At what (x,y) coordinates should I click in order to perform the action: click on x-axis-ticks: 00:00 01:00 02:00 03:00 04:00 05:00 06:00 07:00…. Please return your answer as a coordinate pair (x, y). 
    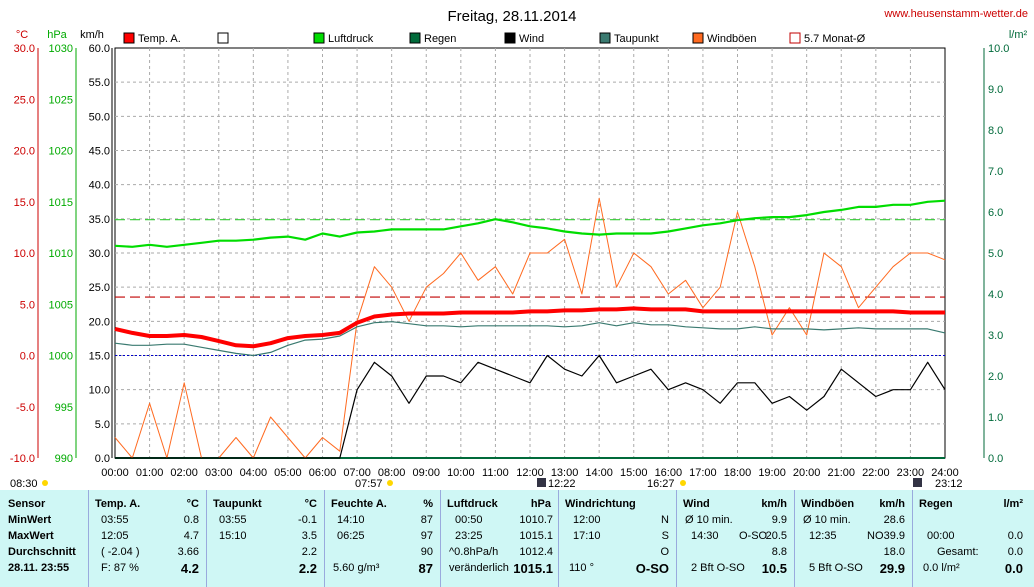
    Looking at the image, I should click on (530, 473).